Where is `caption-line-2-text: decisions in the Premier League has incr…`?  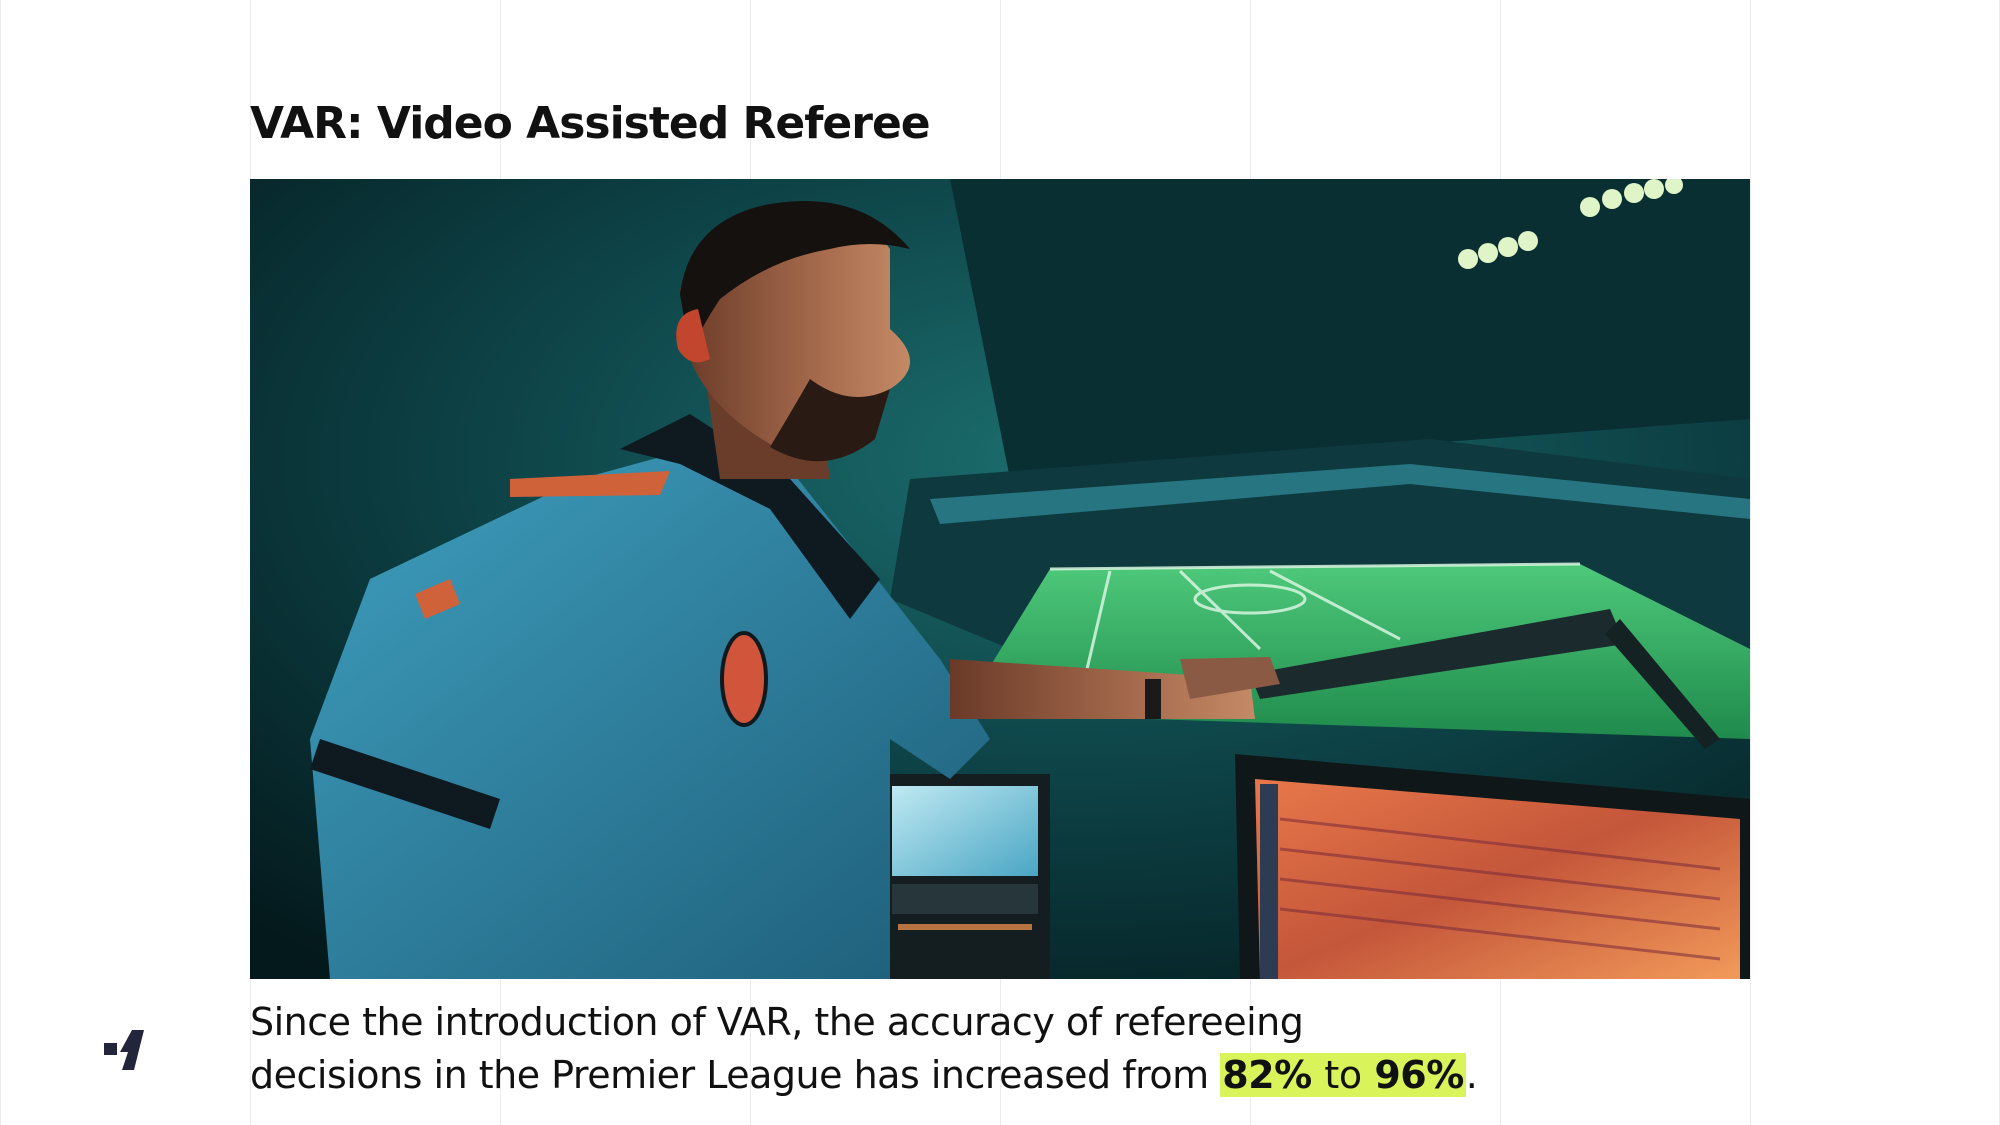 caption-line-2-text: decisions in the Premier League has incr… is located at coordinates (729, 1075).